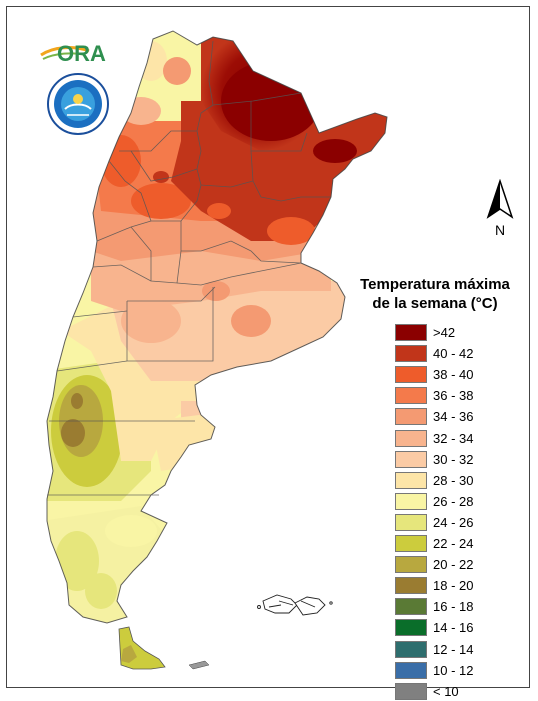 This screenshot has height=701, width=538. What do you see at coordinates (453, 396) in the screenshot?
I see `legend-label: 36 - 38` at bounding box center [453, 396].